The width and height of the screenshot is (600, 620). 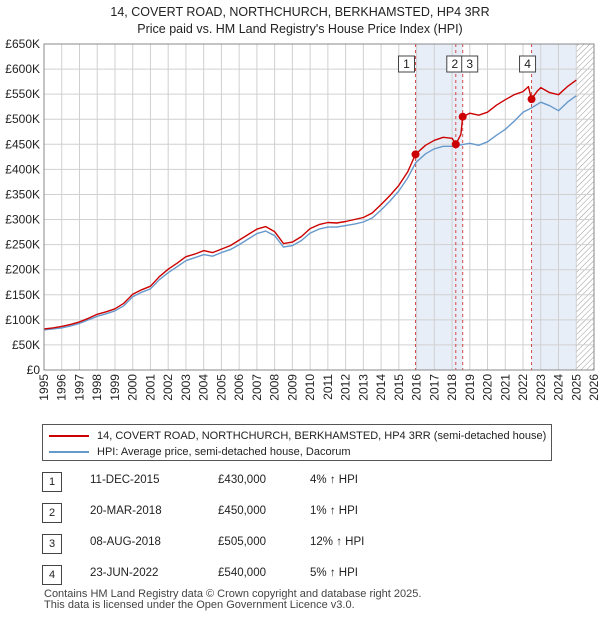 What do you see at coordinates (52, 482) in the screenshot?
I see `sale-number-badge: 1` at bounding box center [52, 482].